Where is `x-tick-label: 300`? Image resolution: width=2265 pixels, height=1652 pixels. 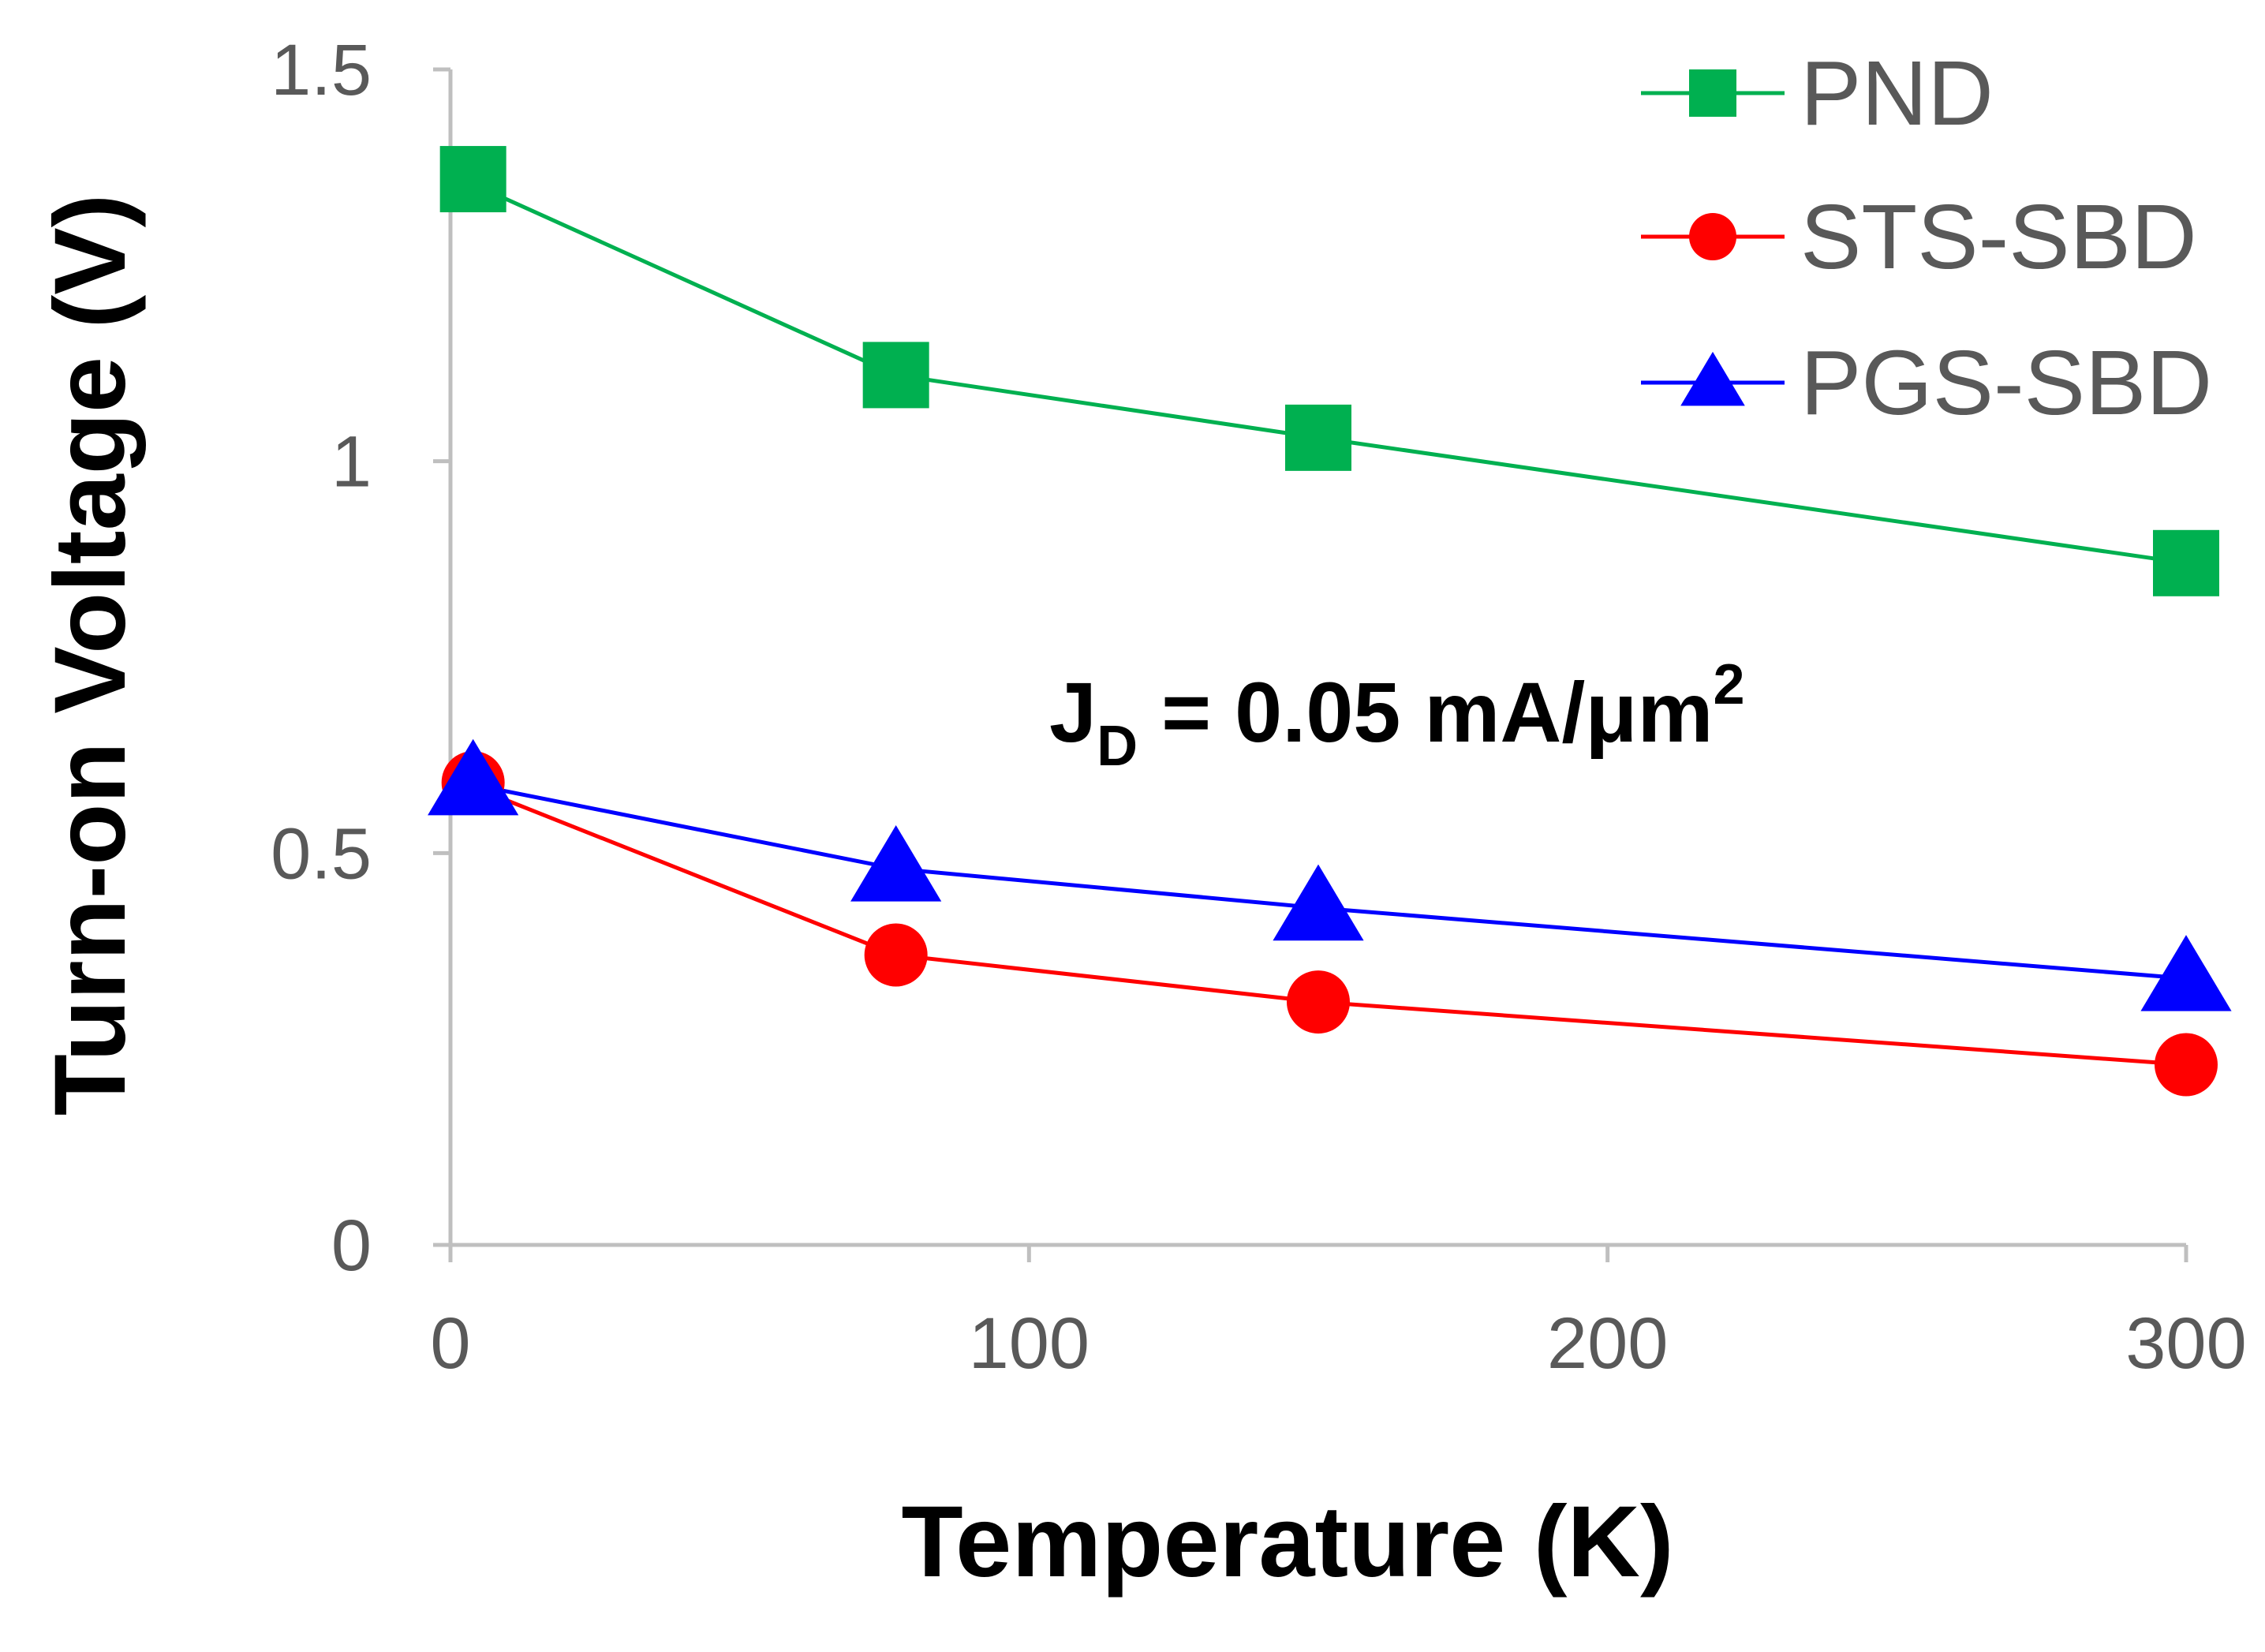 x-tick-label: 300 is located at coordinates (2186, 1343).